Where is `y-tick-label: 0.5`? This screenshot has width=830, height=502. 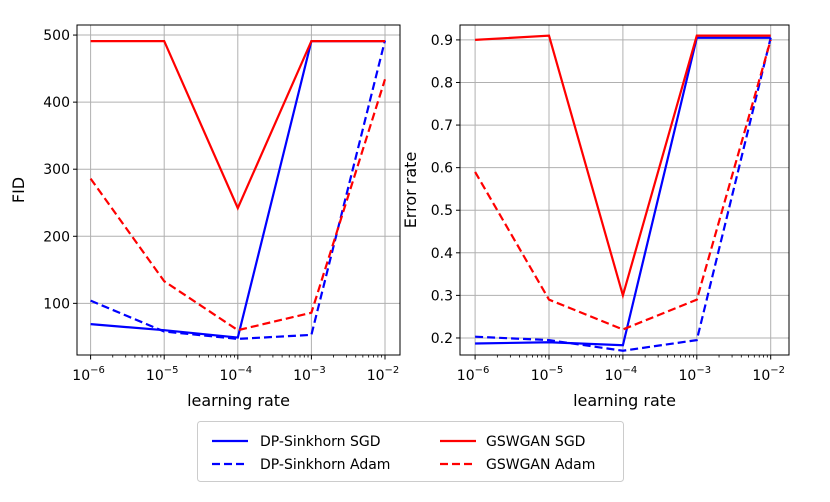
y-tick-label: 0.5 is located at coordinates (442, 211).